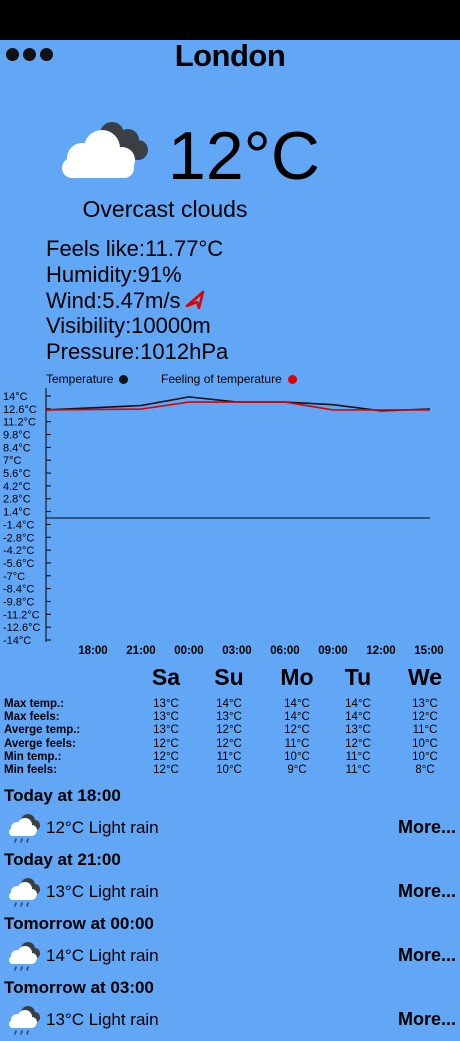 The image size is (460, 1041). I want to click on forecast-days-header: Sa Su Mo Tu We, so click(230, 679).